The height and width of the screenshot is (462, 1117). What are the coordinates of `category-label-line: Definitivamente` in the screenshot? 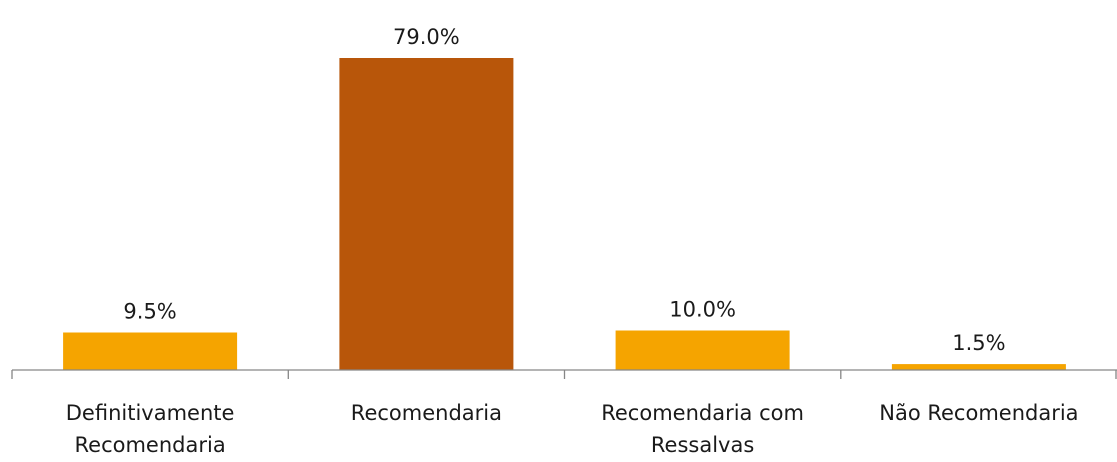 It's located at (150, 413).